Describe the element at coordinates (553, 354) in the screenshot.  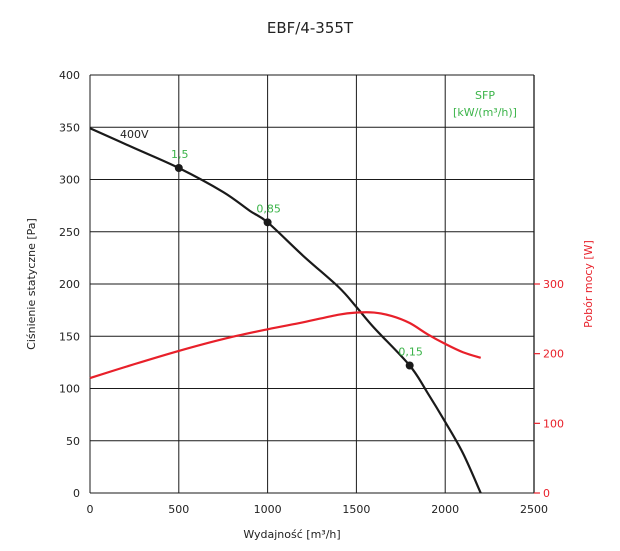
I see `y2-tick-label: 200` at that location.